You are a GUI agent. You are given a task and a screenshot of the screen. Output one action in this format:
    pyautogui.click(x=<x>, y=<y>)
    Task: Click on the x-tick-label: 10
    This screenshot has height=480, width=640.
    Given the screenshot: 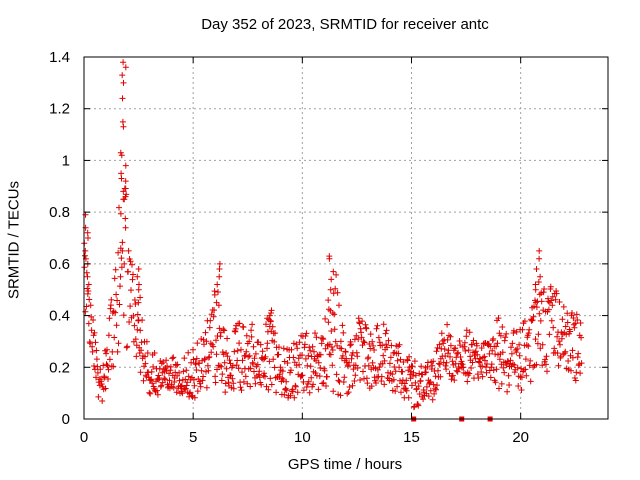 What is the action you would take?
    pyautogui.click(x=302, y=437)
    